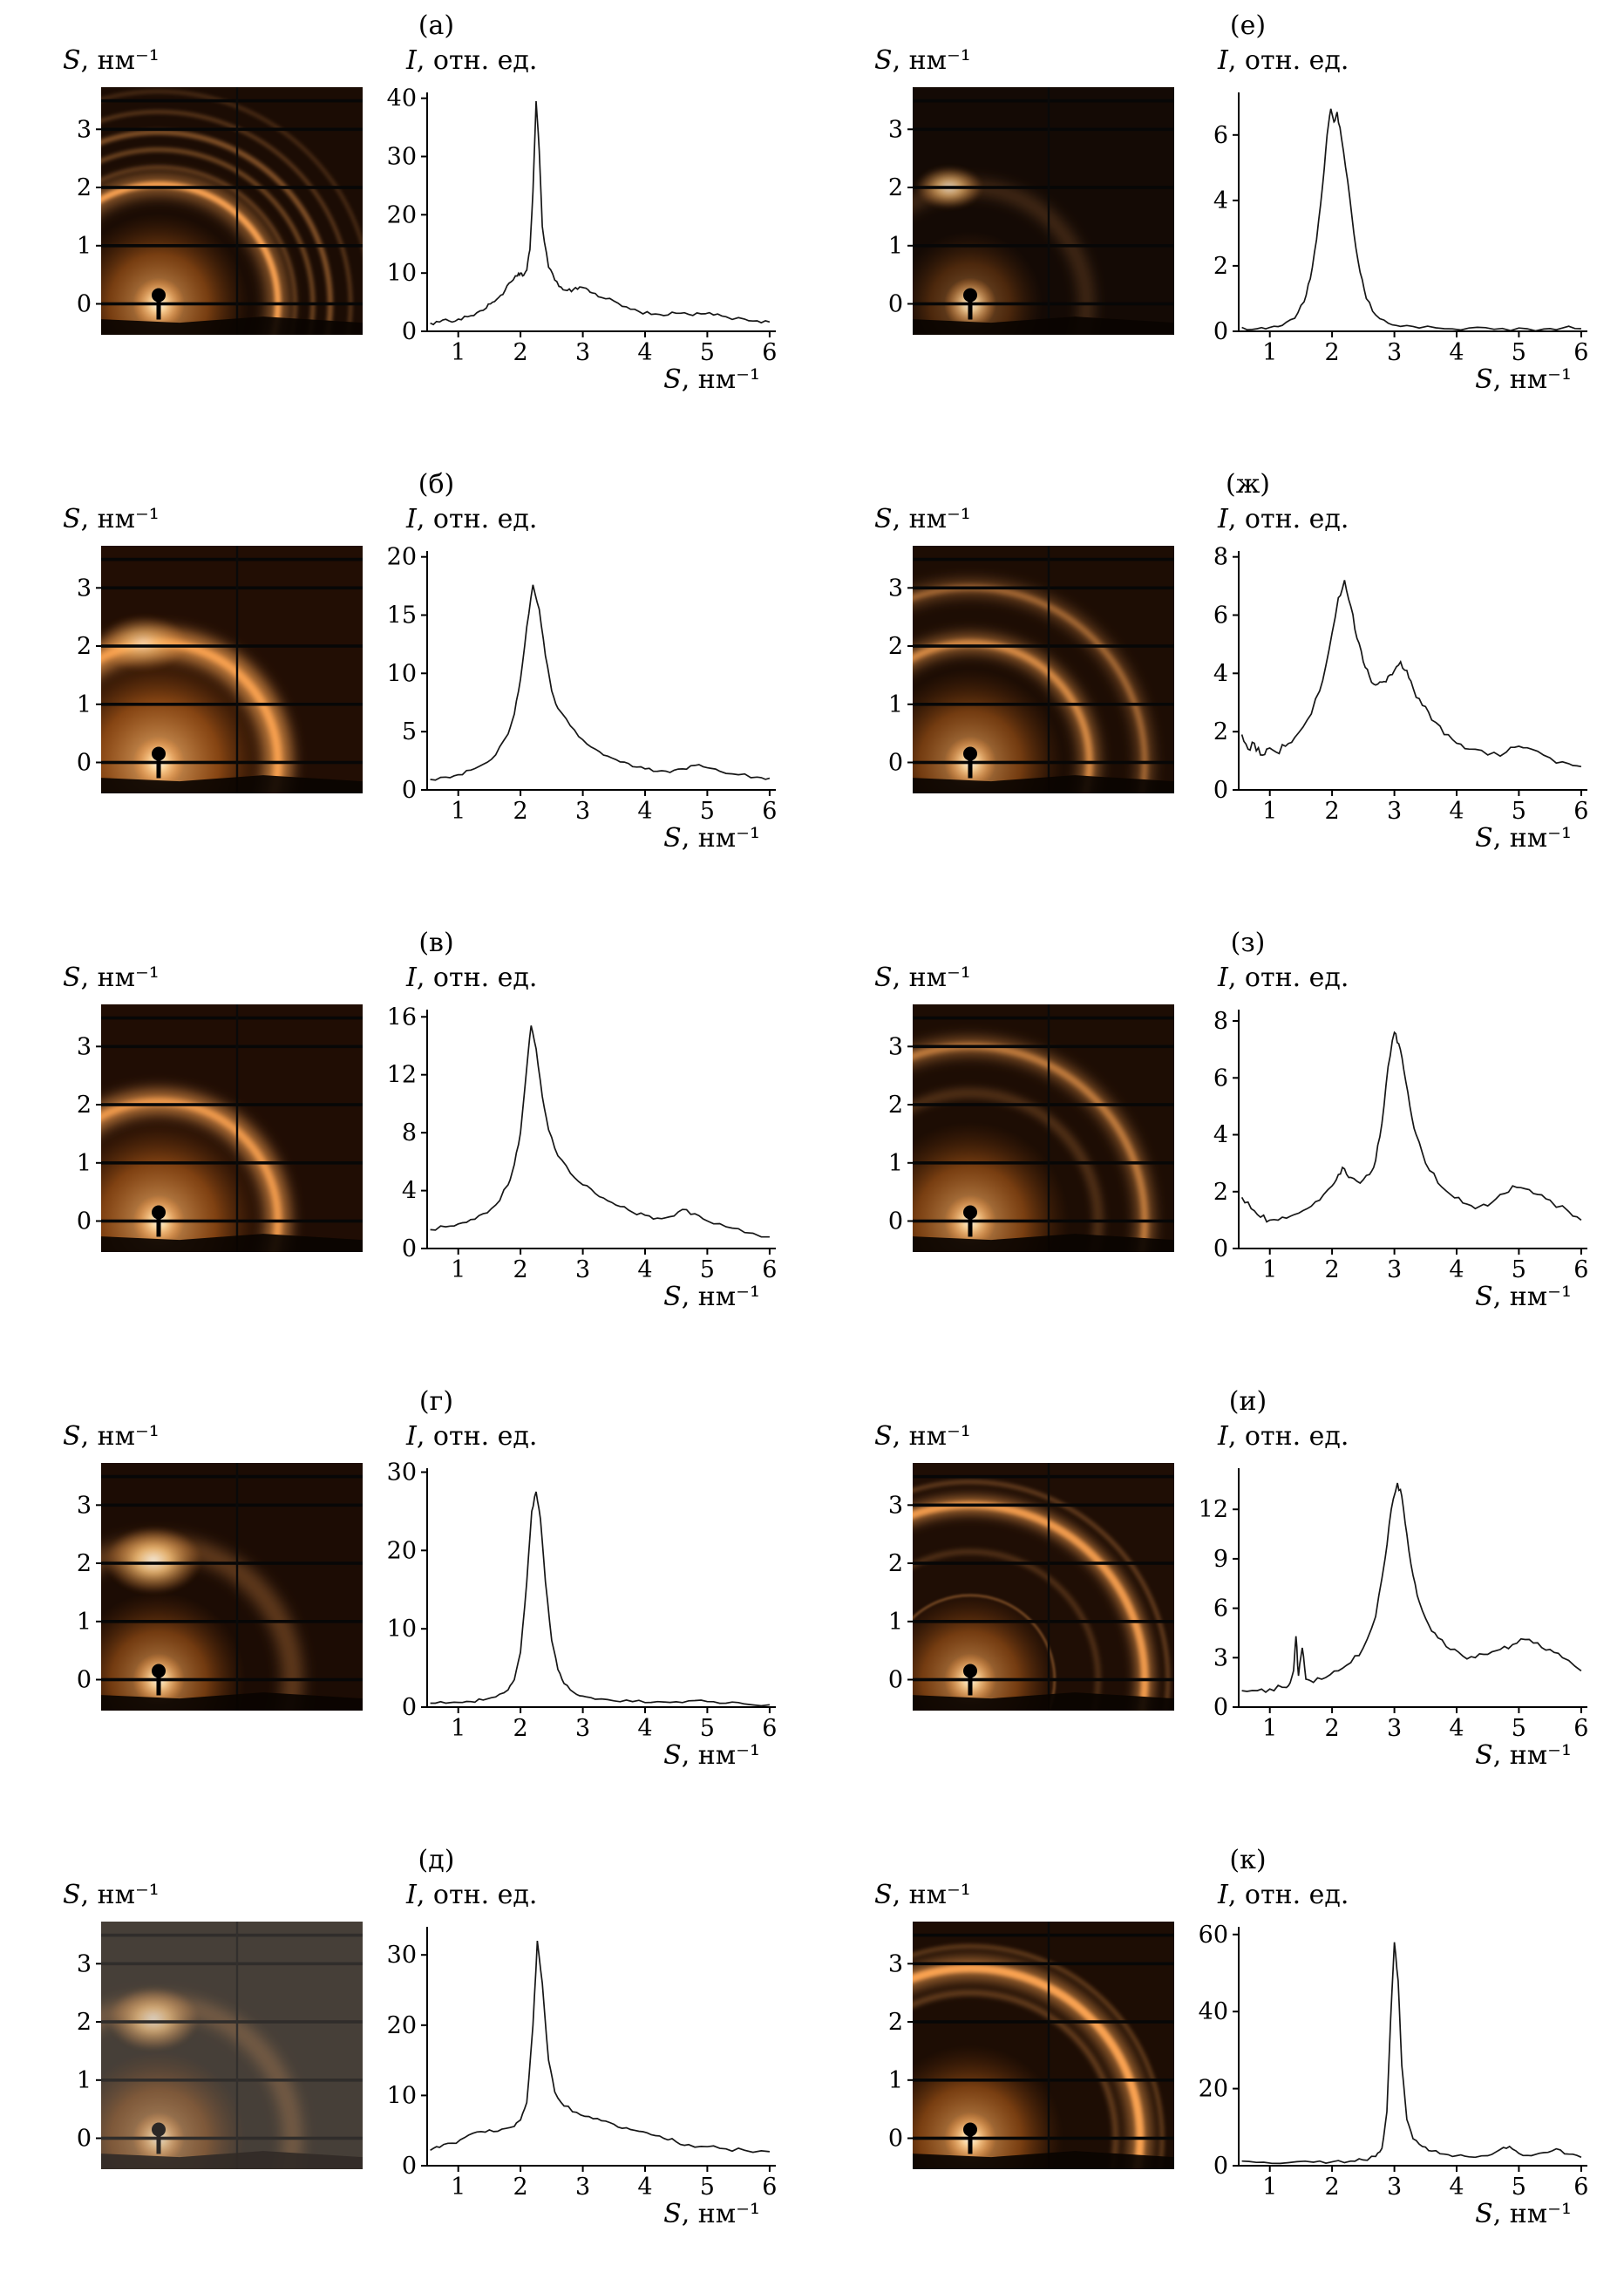 The width and height of the screenshot is (1624, 2293). I want to click on intensity-plot-block: I, отн. ед. 1 2 3 4 5 6 0 3 6 9 12 S, нм⁻¹, so click(1393, 1598).